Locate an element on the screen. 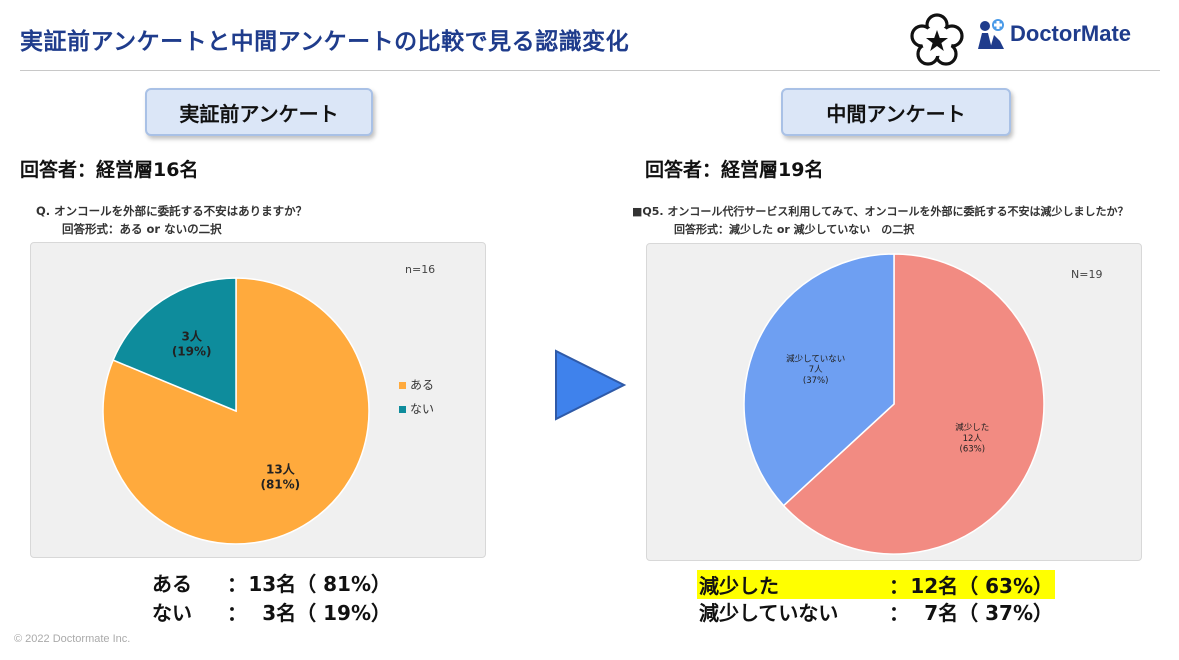 The height and width of the screenshot is (660, 1179). play-arrow-icon is located at coordinates (591, 385).